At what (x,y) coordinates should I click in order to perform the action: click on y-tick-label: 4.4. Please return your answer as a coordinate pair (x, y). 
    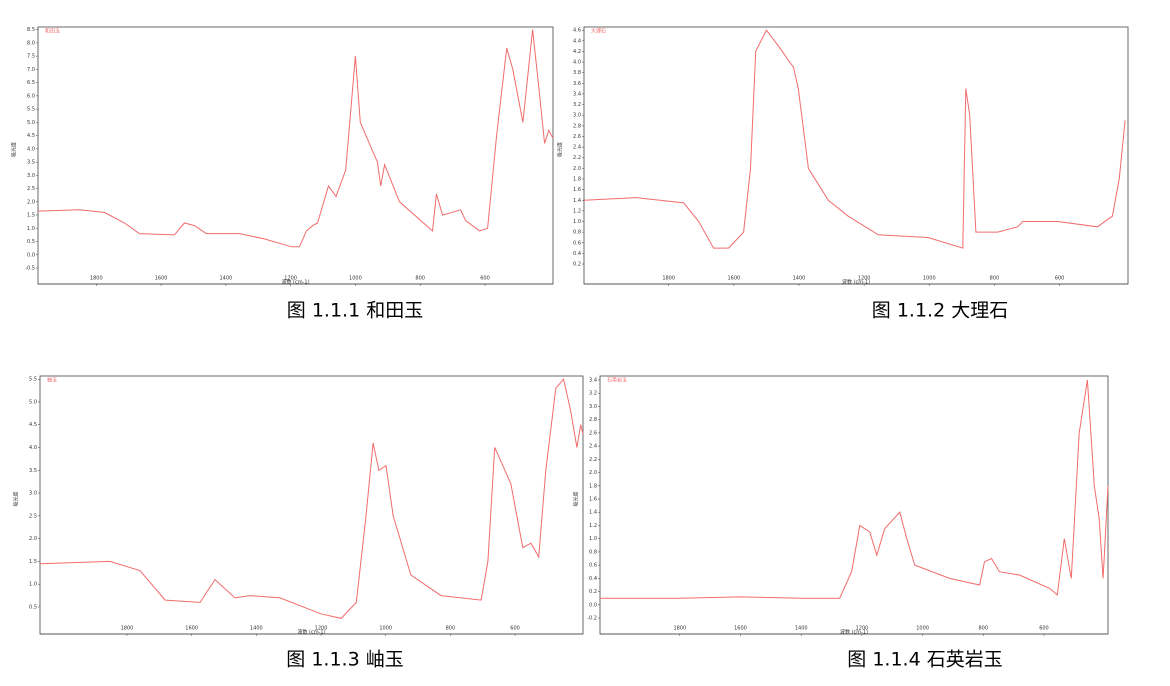
    Looking at the image, I should click on (577, 41).